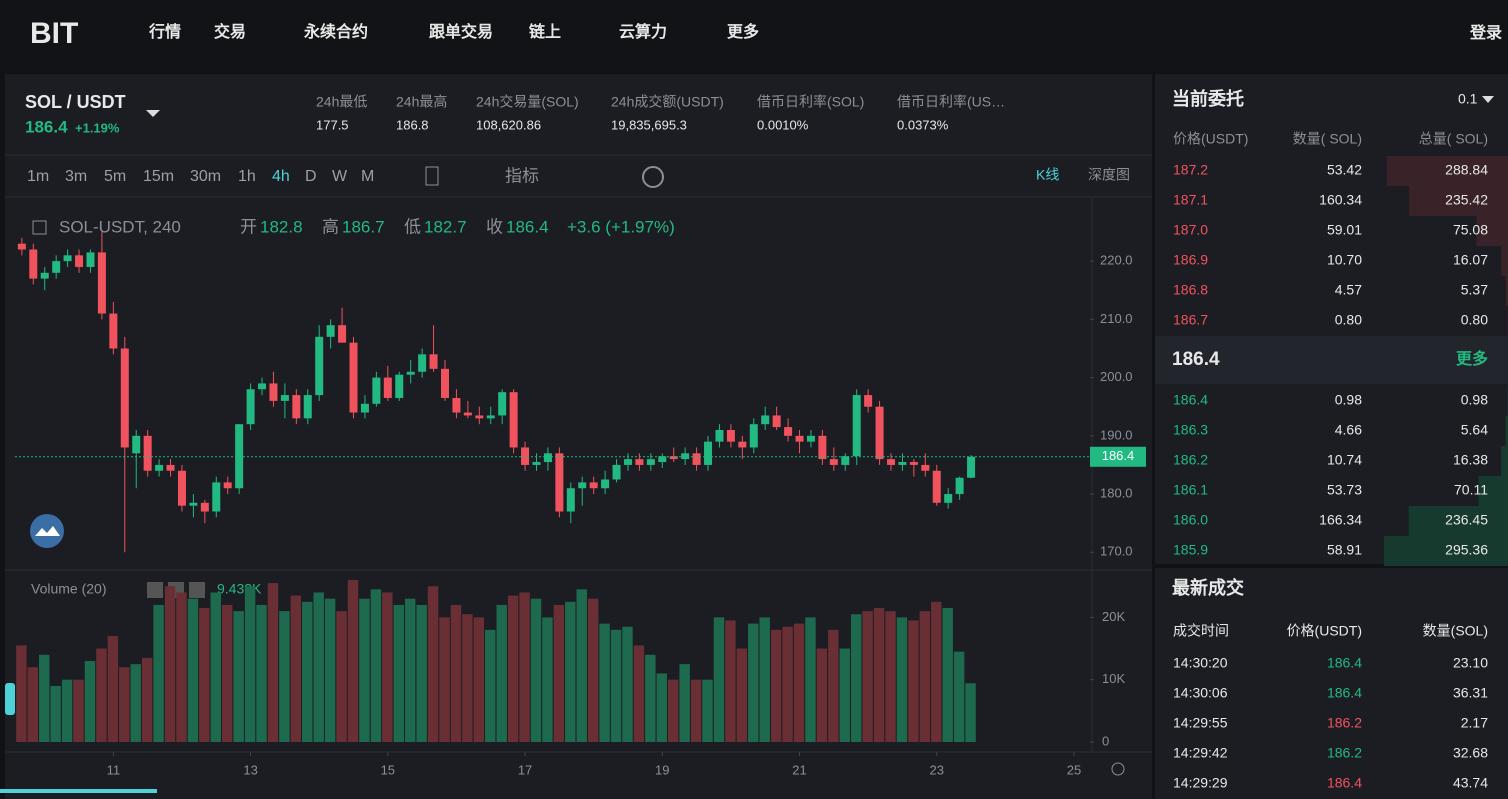  I want to click on settings-icon, so click(653, 177).